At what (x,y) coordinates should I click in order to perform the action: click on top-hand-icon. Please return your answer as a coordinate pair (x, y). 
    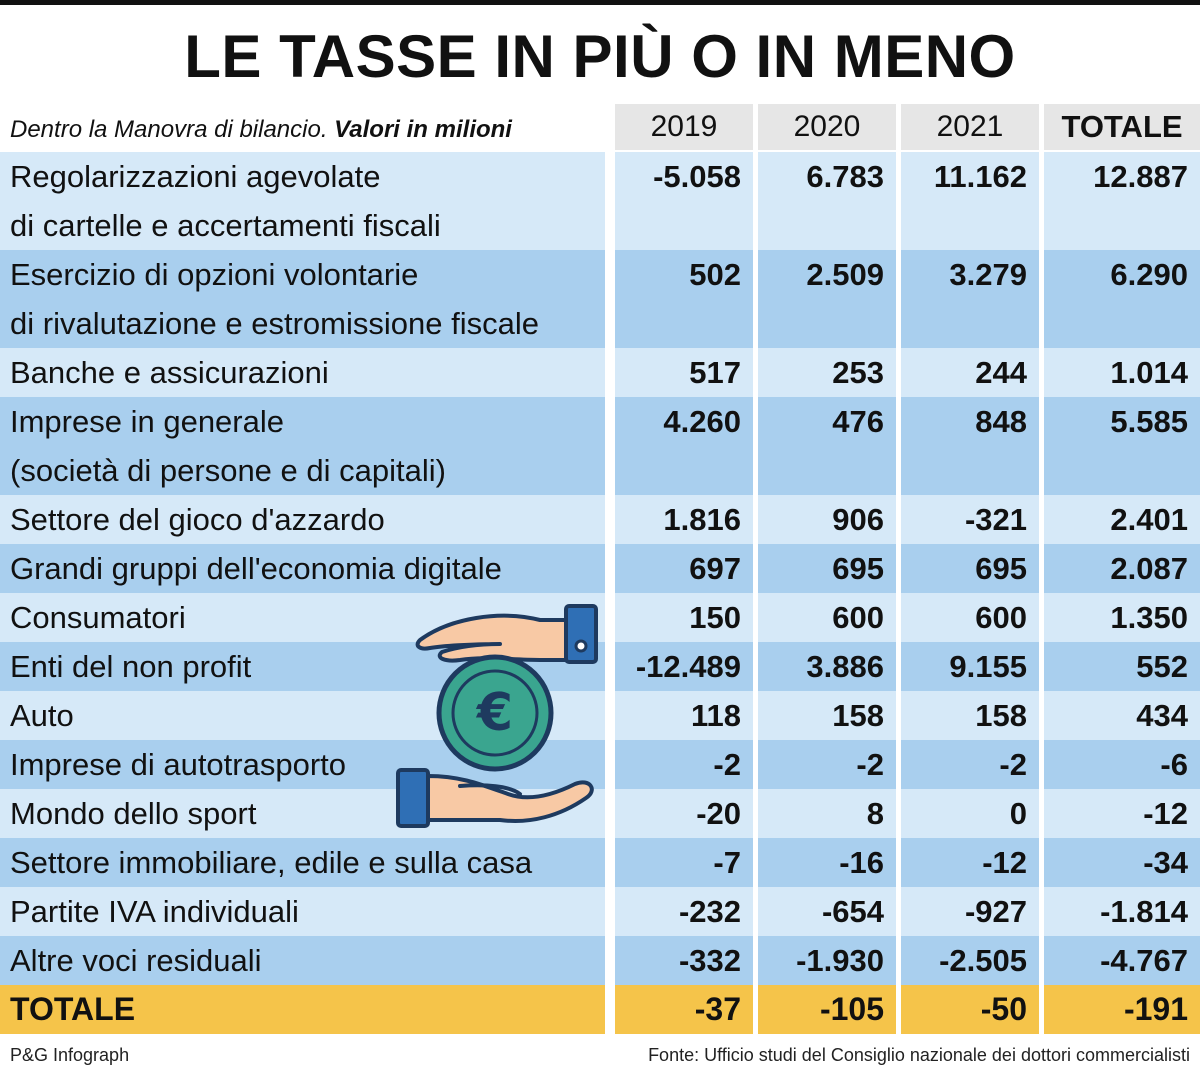
    Looking at the image, I should click on (506, 634).